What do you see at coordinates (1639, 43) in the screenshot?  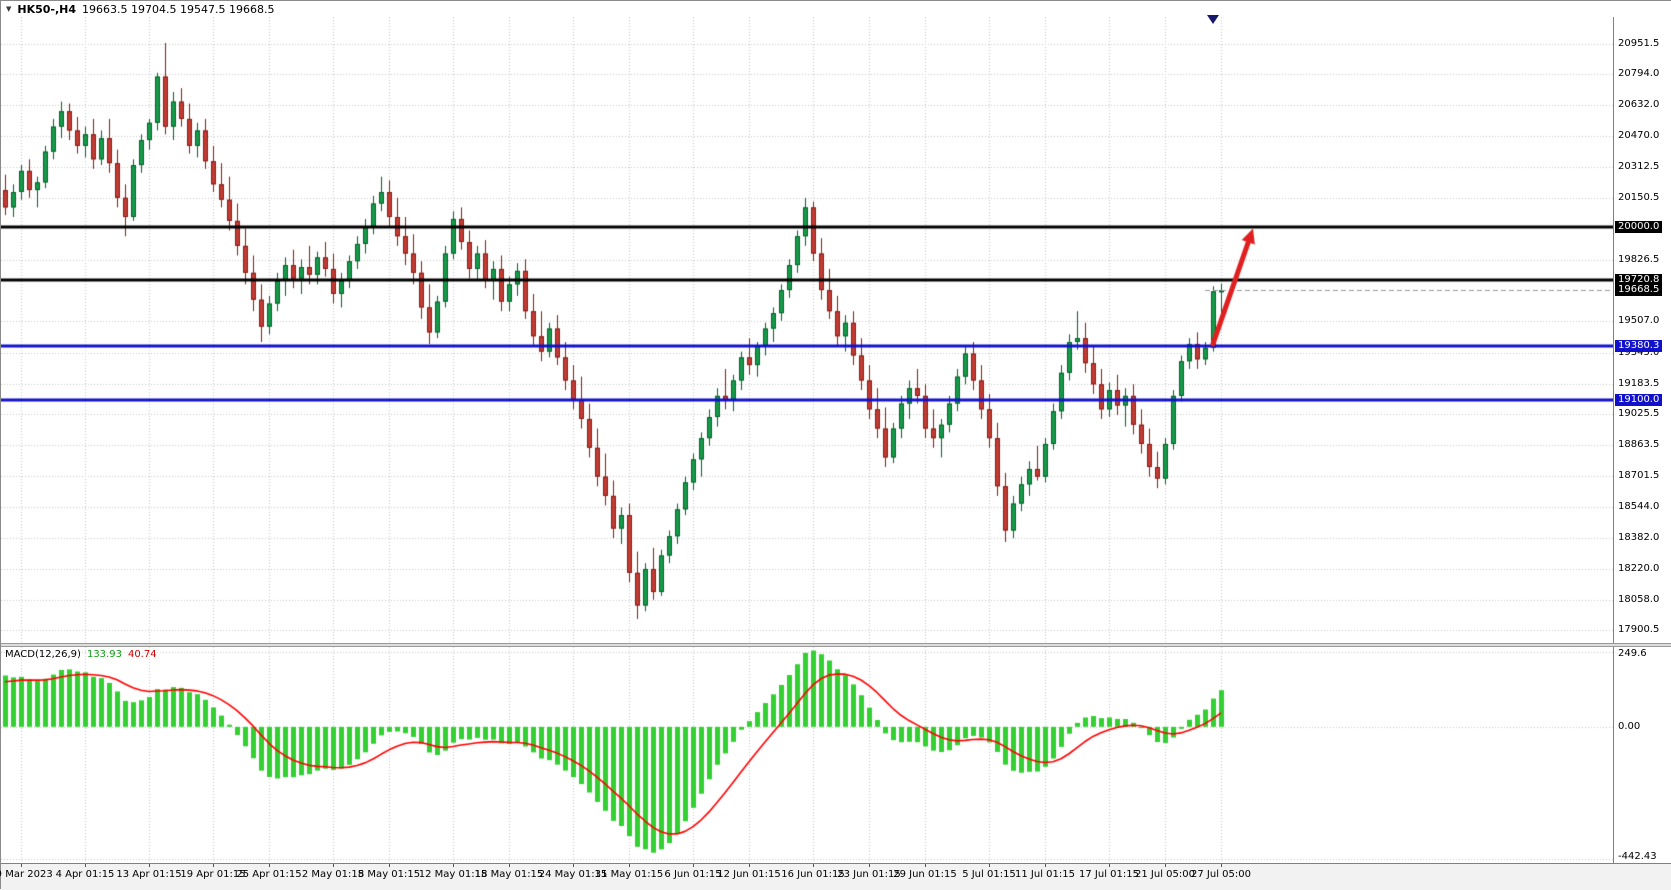 I see `price-axis-label: 20951.5` at bounding box center [1639, 43].